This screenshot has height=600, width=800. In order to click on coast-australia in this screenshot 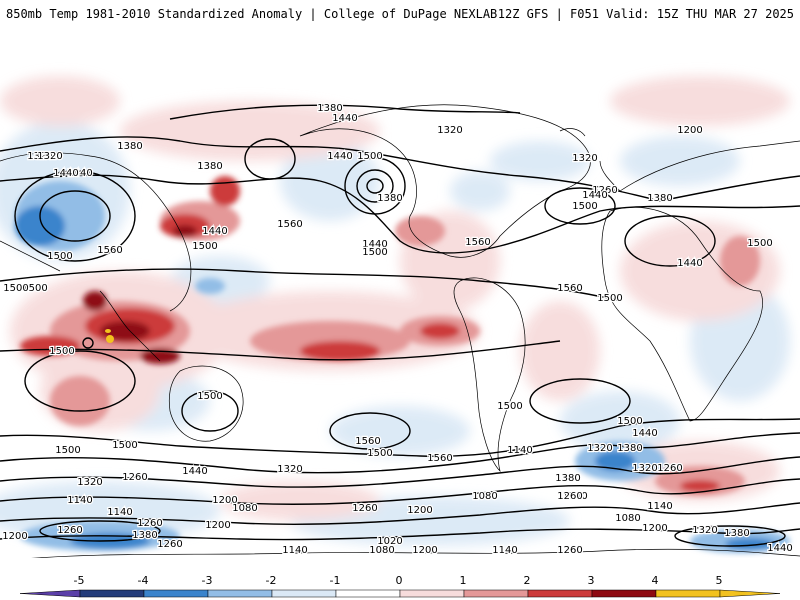, I will do `click(206, 403)`.